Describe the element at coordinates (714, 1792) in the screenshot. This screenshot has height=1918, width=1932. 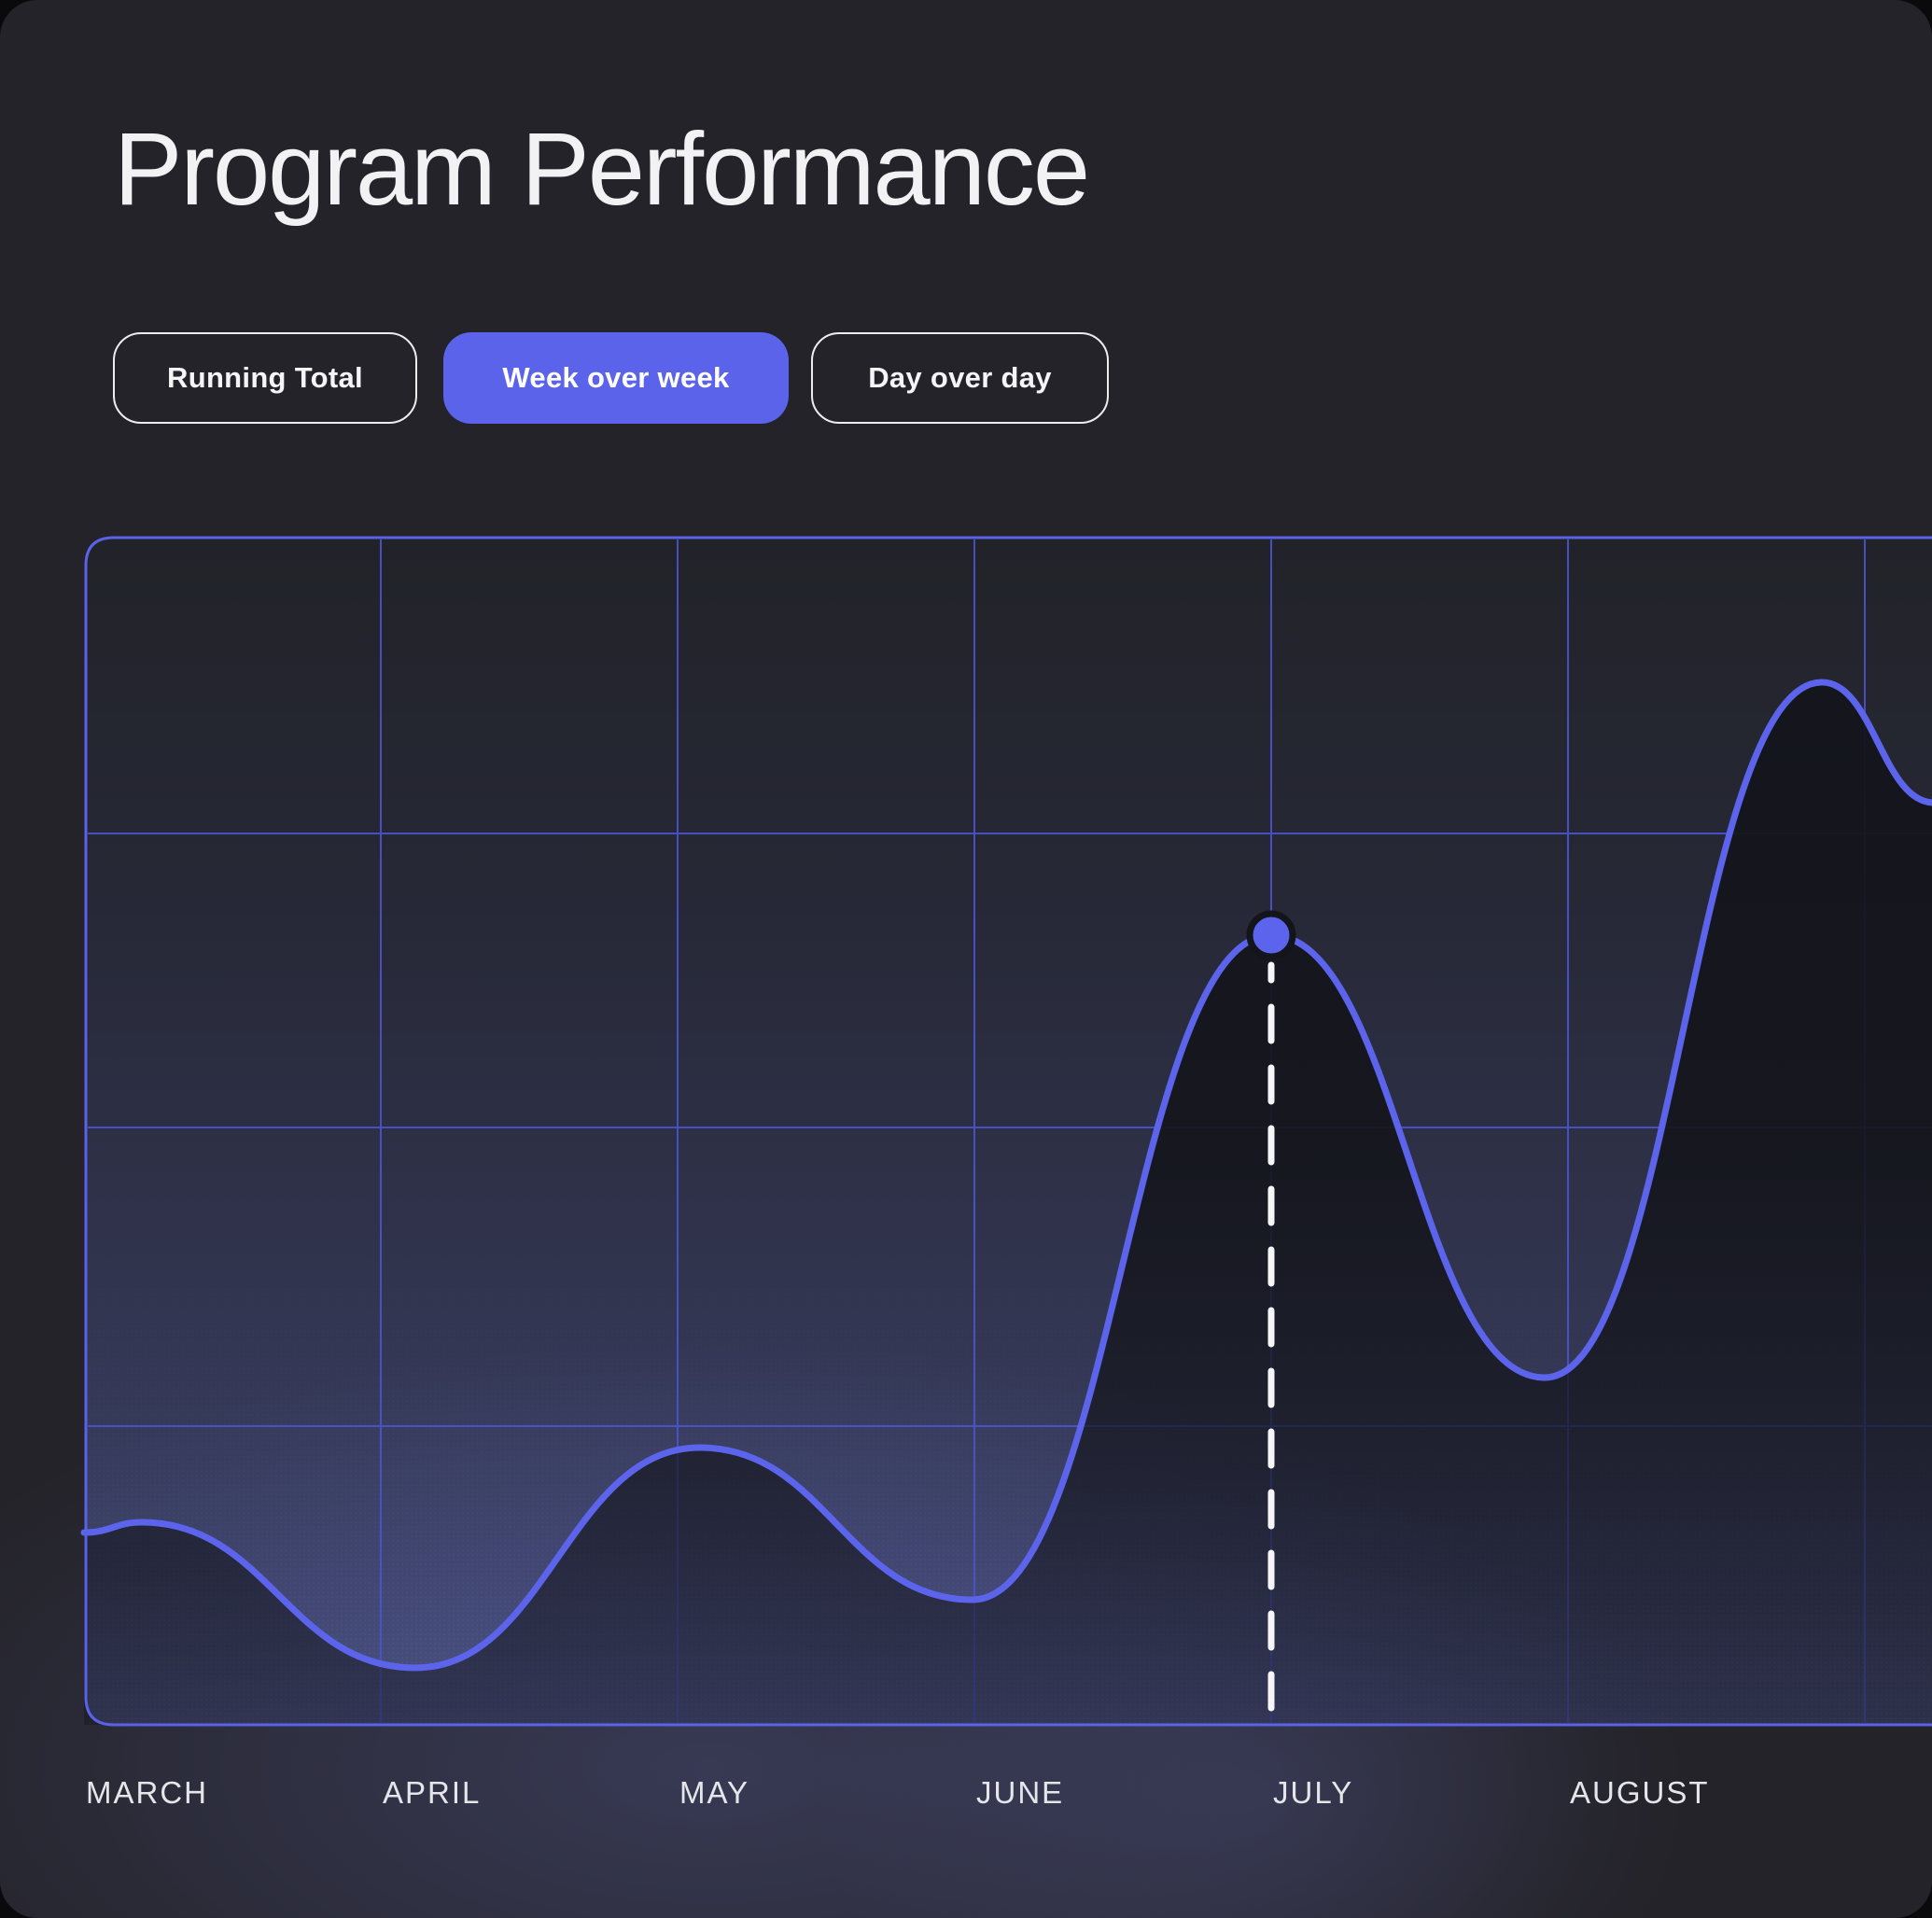
I see `month-label-may: MAY` at that location.